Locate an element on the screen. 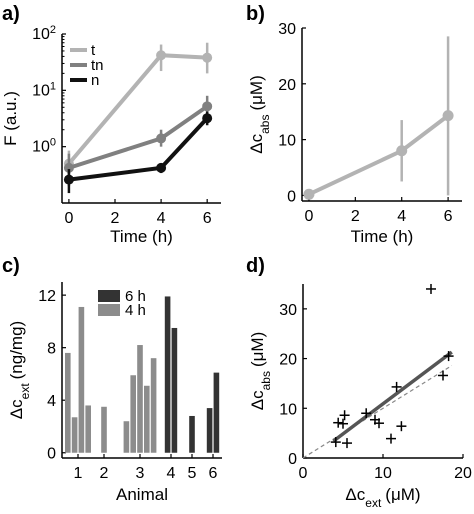  panel-a-y-tick-exp: 1 is located at coordinates (53, 86).